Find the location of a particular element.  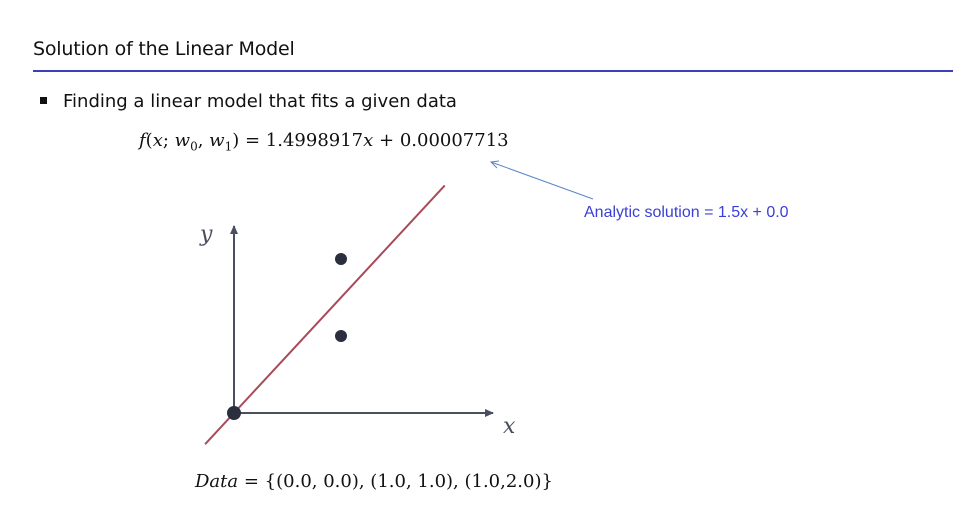

analytic-solution-annotation: Analytic solution = 1.5x + 0.0 is located at coordinates (686, 212).